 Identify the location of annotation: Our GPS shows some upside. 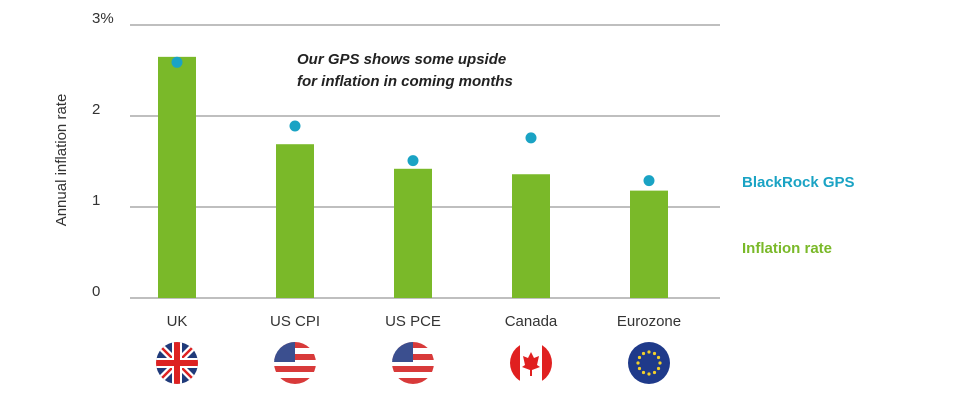
(401, 59).